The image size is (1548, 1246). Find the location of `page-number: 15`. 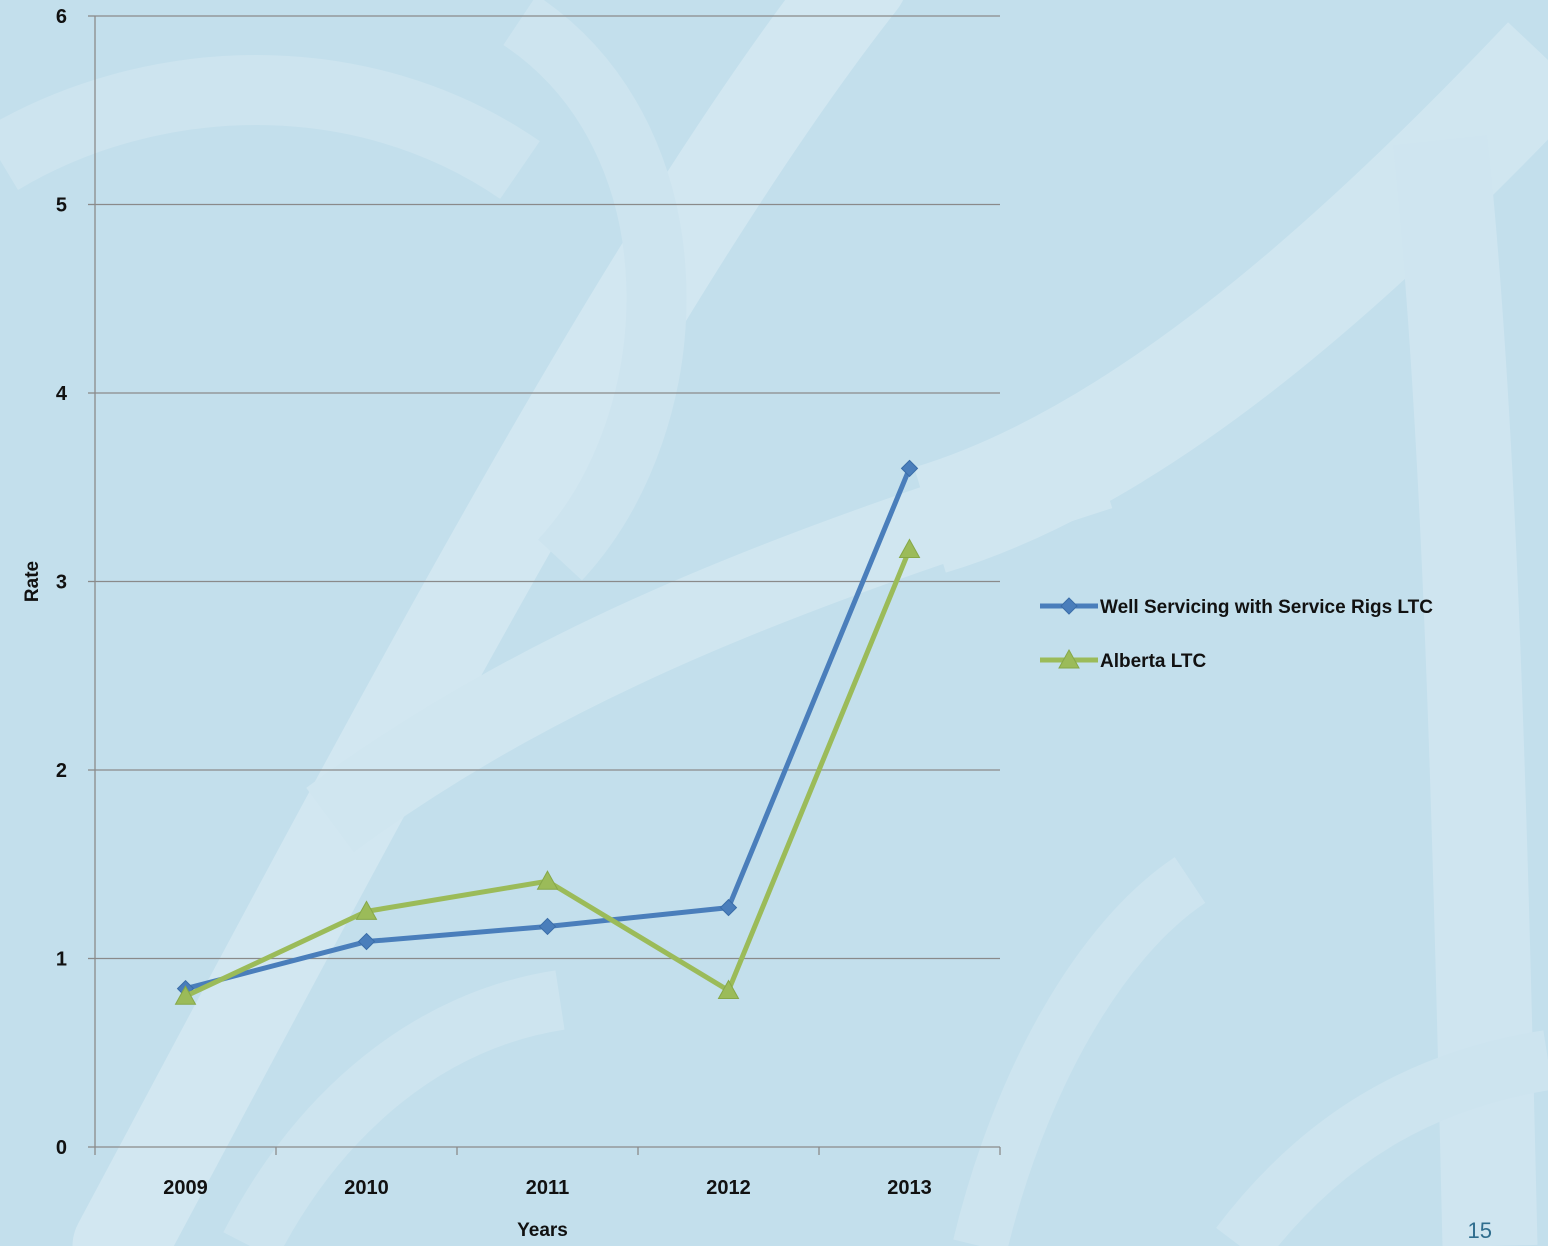

page-number: 15 is located at coordinates (1479, 1230).